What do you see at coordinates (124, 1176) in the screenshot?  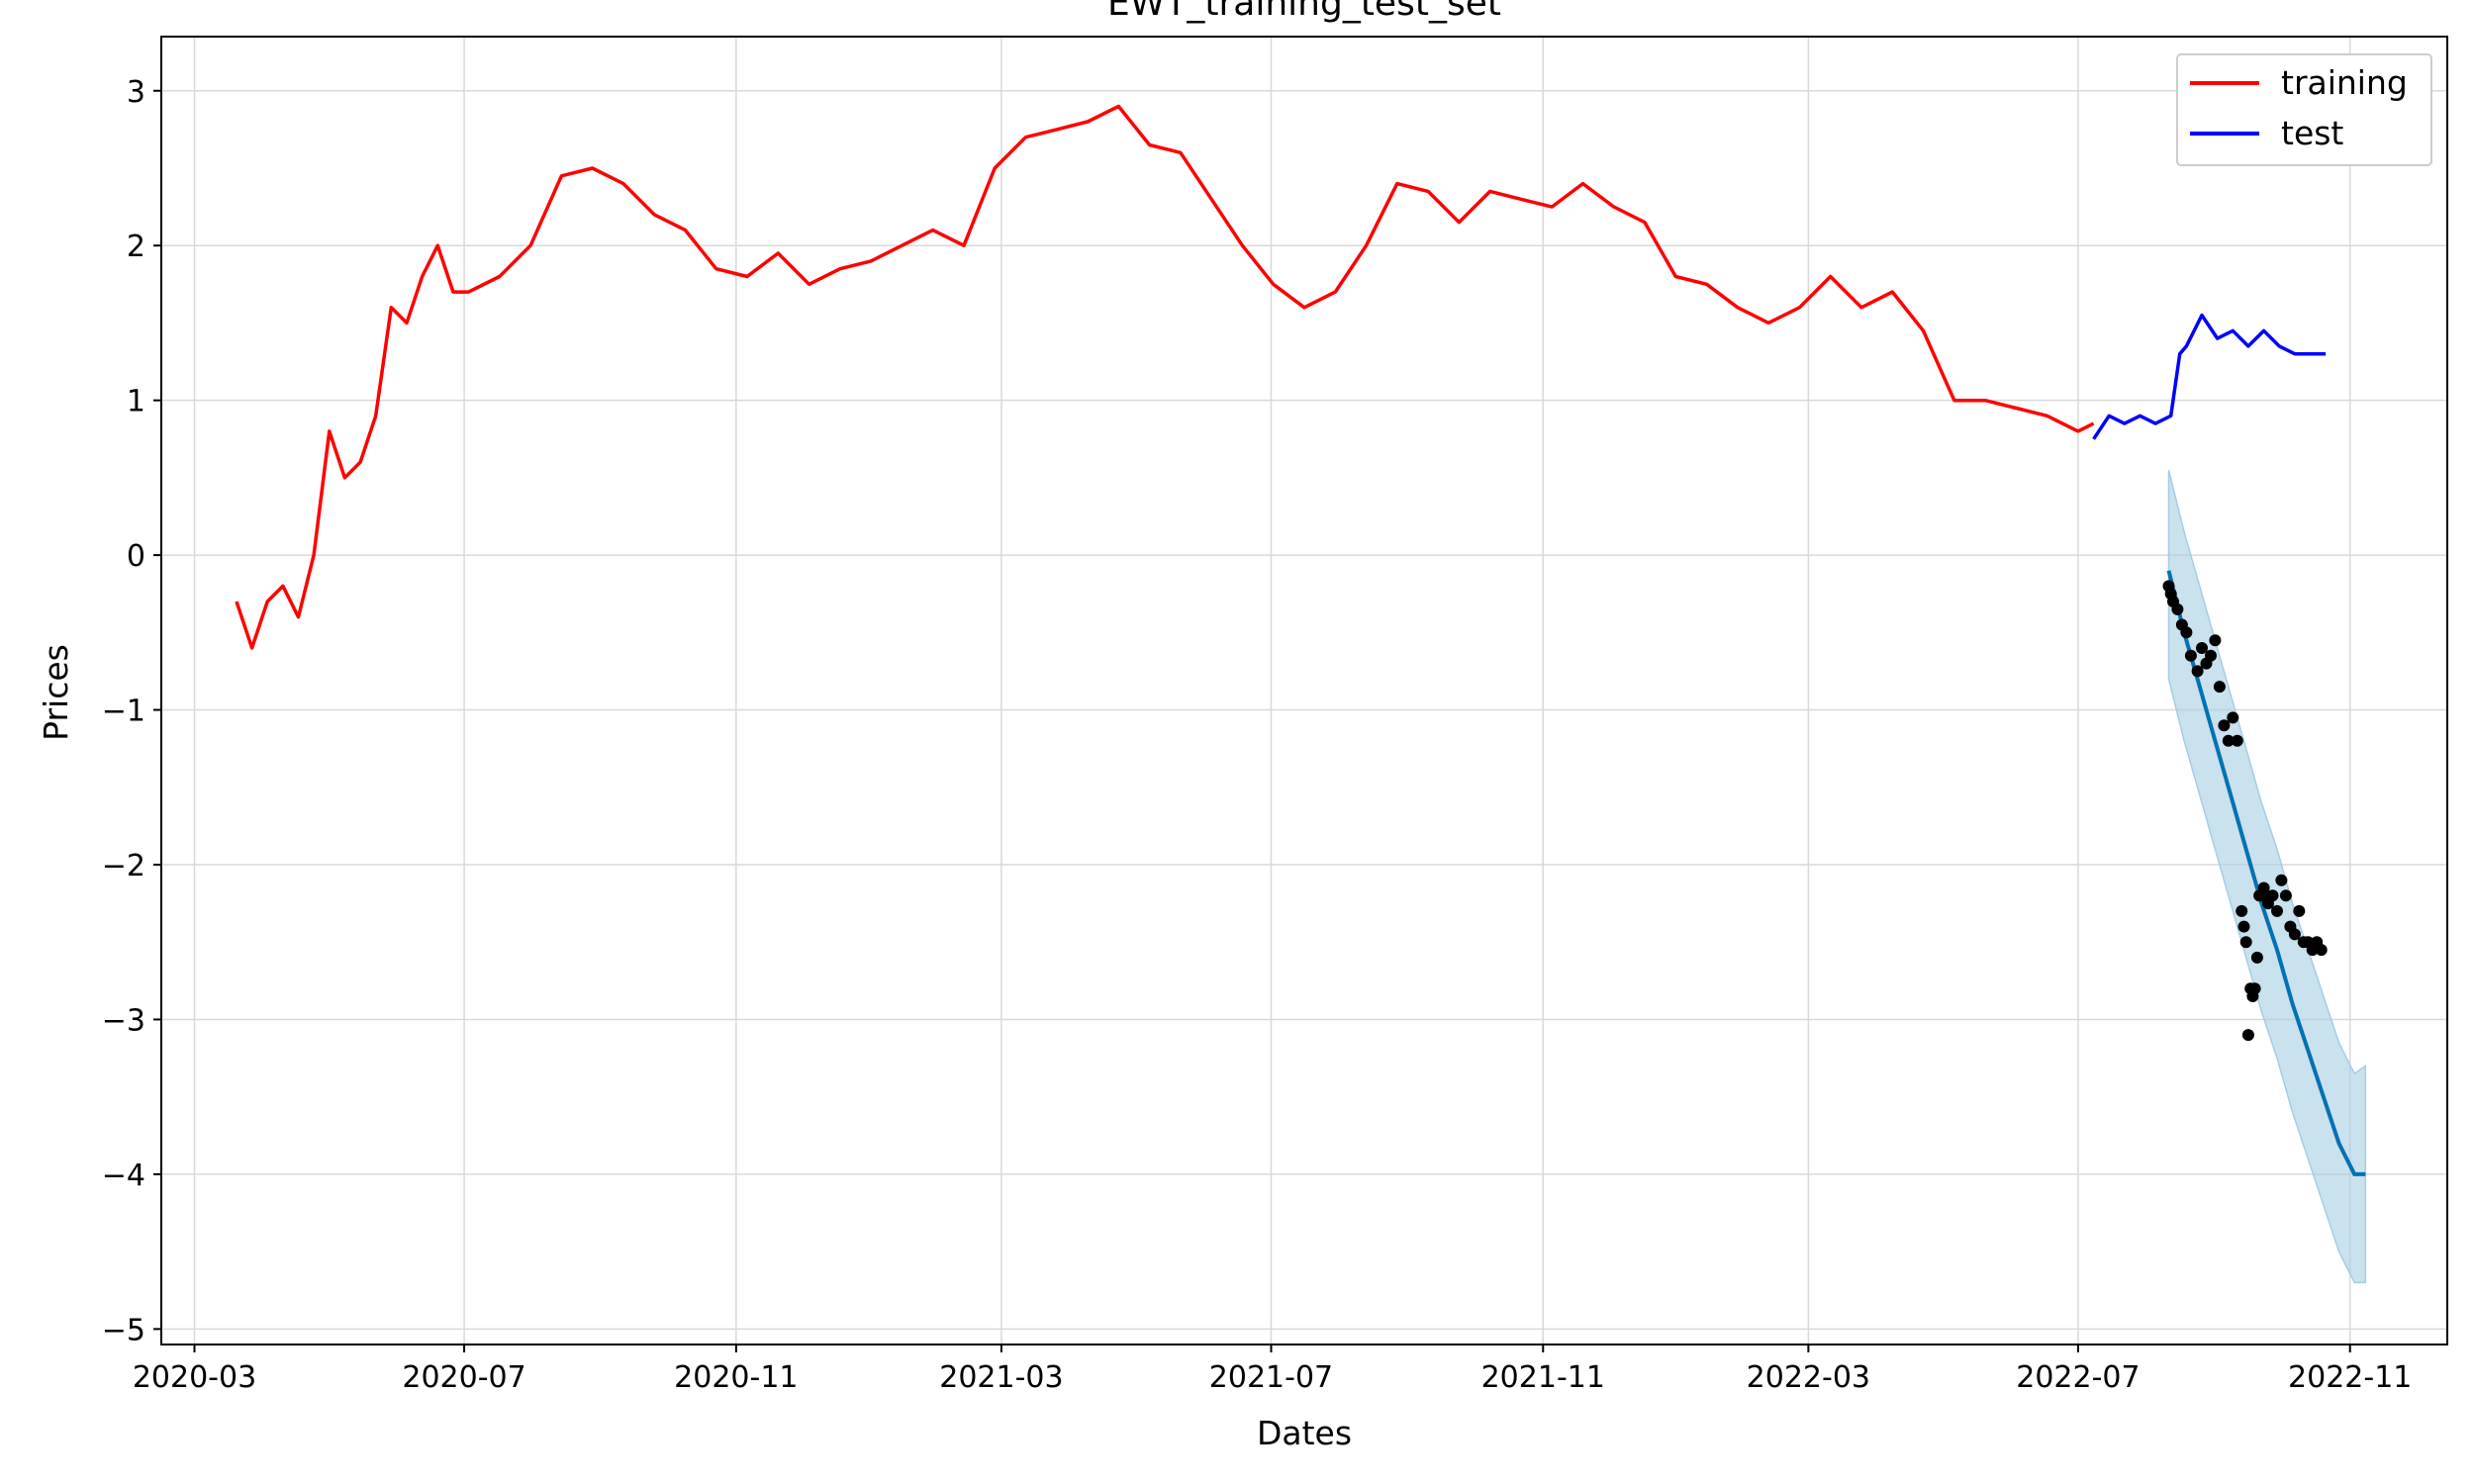 I see `y-tick-label: −4` at bounding box center [124, 1176].